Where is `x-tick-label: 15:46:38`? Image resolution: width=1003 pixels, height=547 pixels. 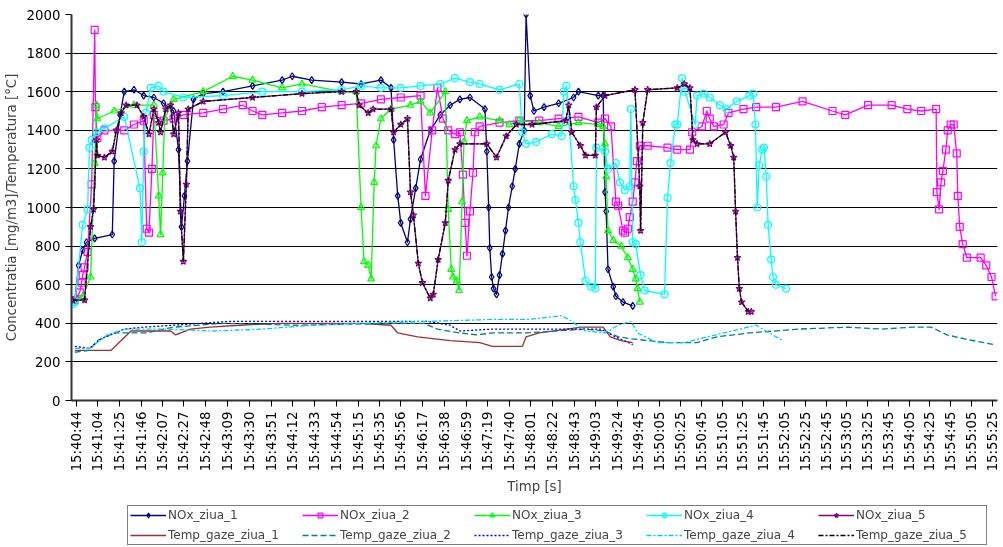 x-tick-label: 15:46:38 is located at coordinates (445, 441).